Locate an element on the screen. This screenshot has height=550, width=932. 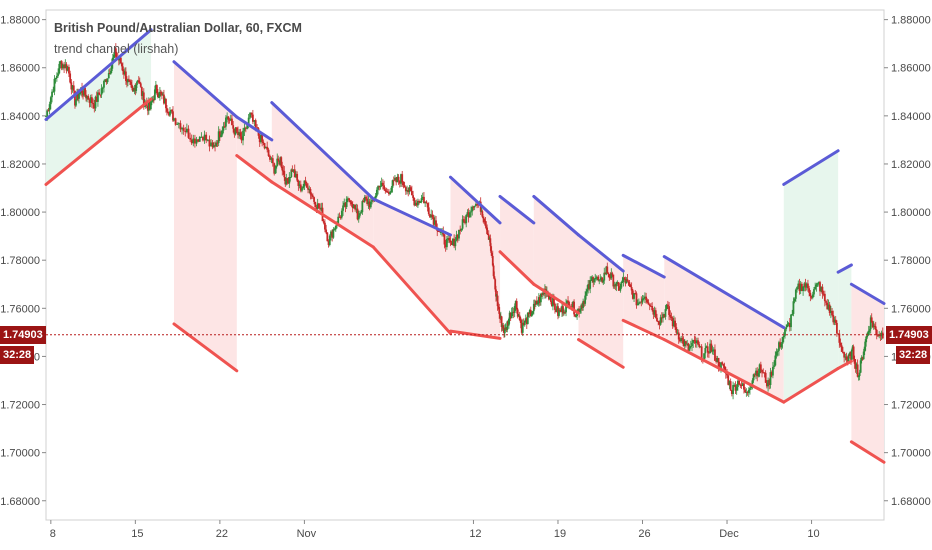
countdown-badge-left: 32:28 is located at coordinates (17, 354).